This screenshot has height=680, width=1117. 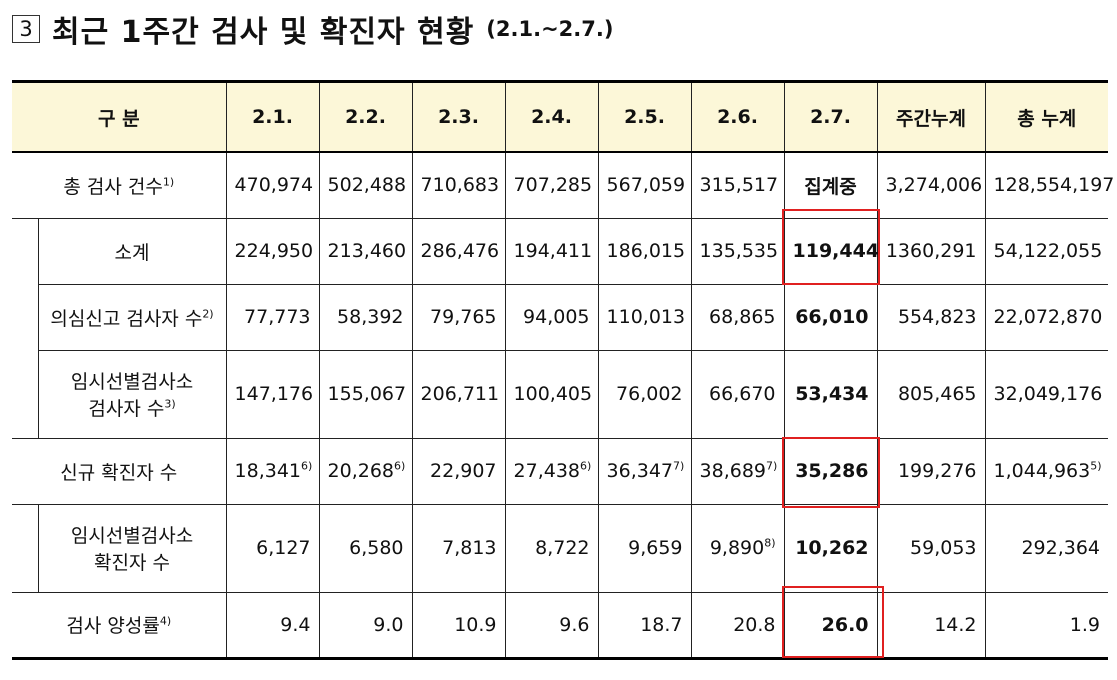 I want to click on cell-value: 22,907, so click(x=463, y=471).